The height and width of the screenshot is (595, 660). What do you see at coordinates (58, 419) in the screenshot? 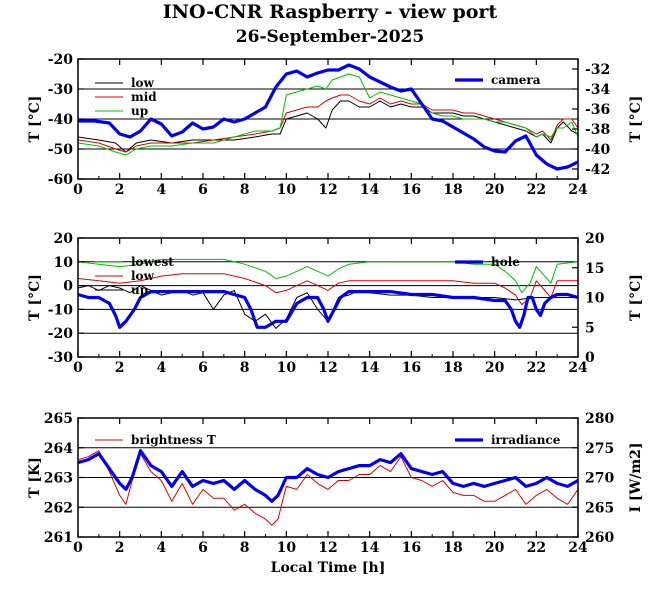
I see `y-tick-label: 265` at bounding box center [58, 419].